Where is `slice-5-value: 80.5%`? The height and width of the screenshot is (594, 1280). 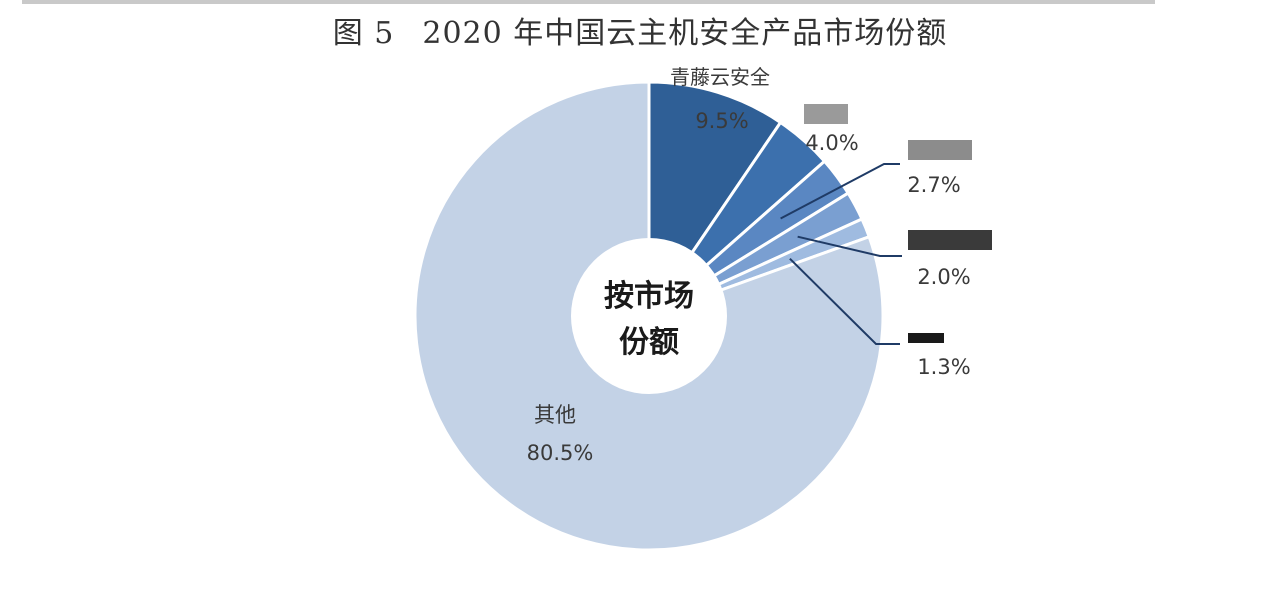 slice-5-value: 80.5% is located at coordinates (560, 453).